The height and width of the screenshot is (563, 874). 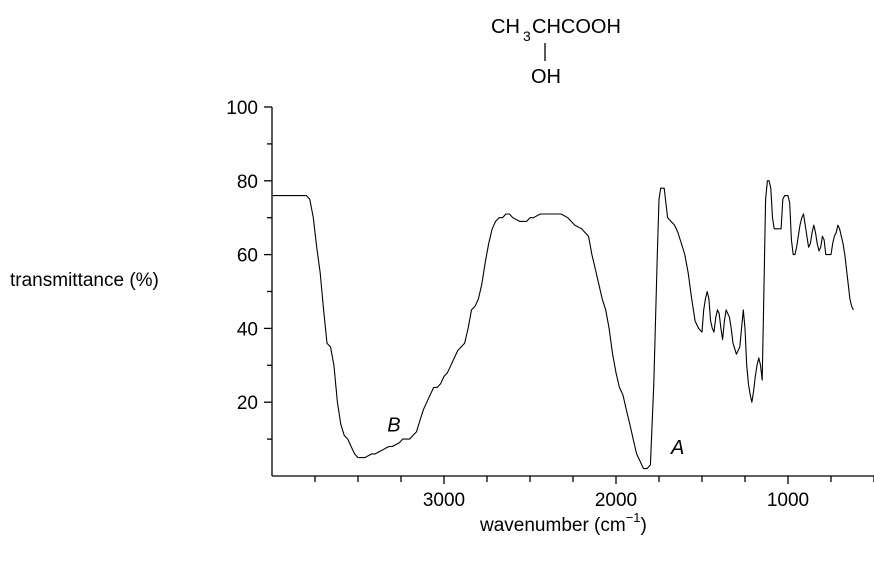 I want to click on structural-formula: CH 3 CHCOOH OH, so click(x=556, y=52).